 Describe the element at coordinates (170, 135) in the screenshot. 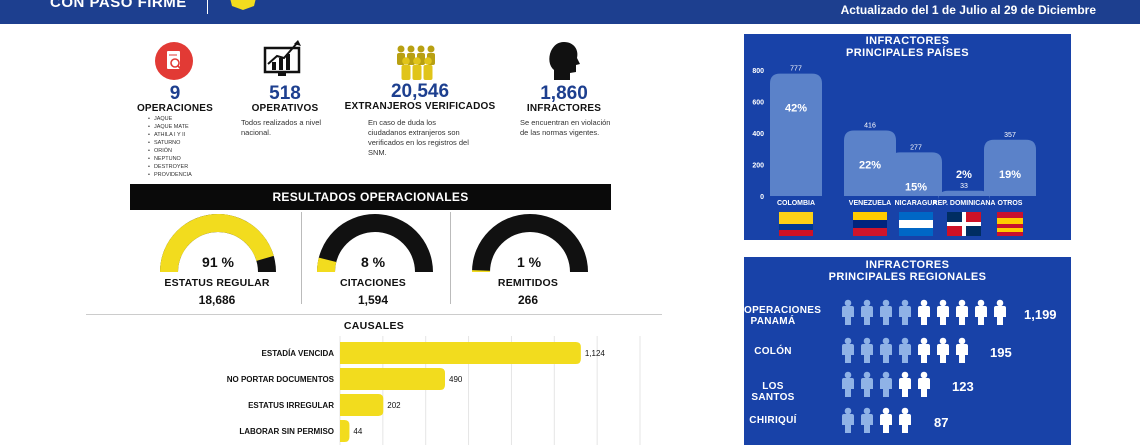

I see `list-item: ATHILA I Y II` at that location.